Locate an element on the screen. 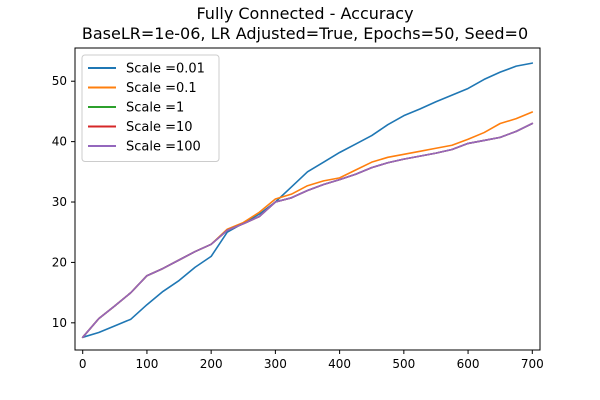 The height and width of the screenshot is (400, 600). legend-label: Scale =10 is located at coordinates (159, 127).